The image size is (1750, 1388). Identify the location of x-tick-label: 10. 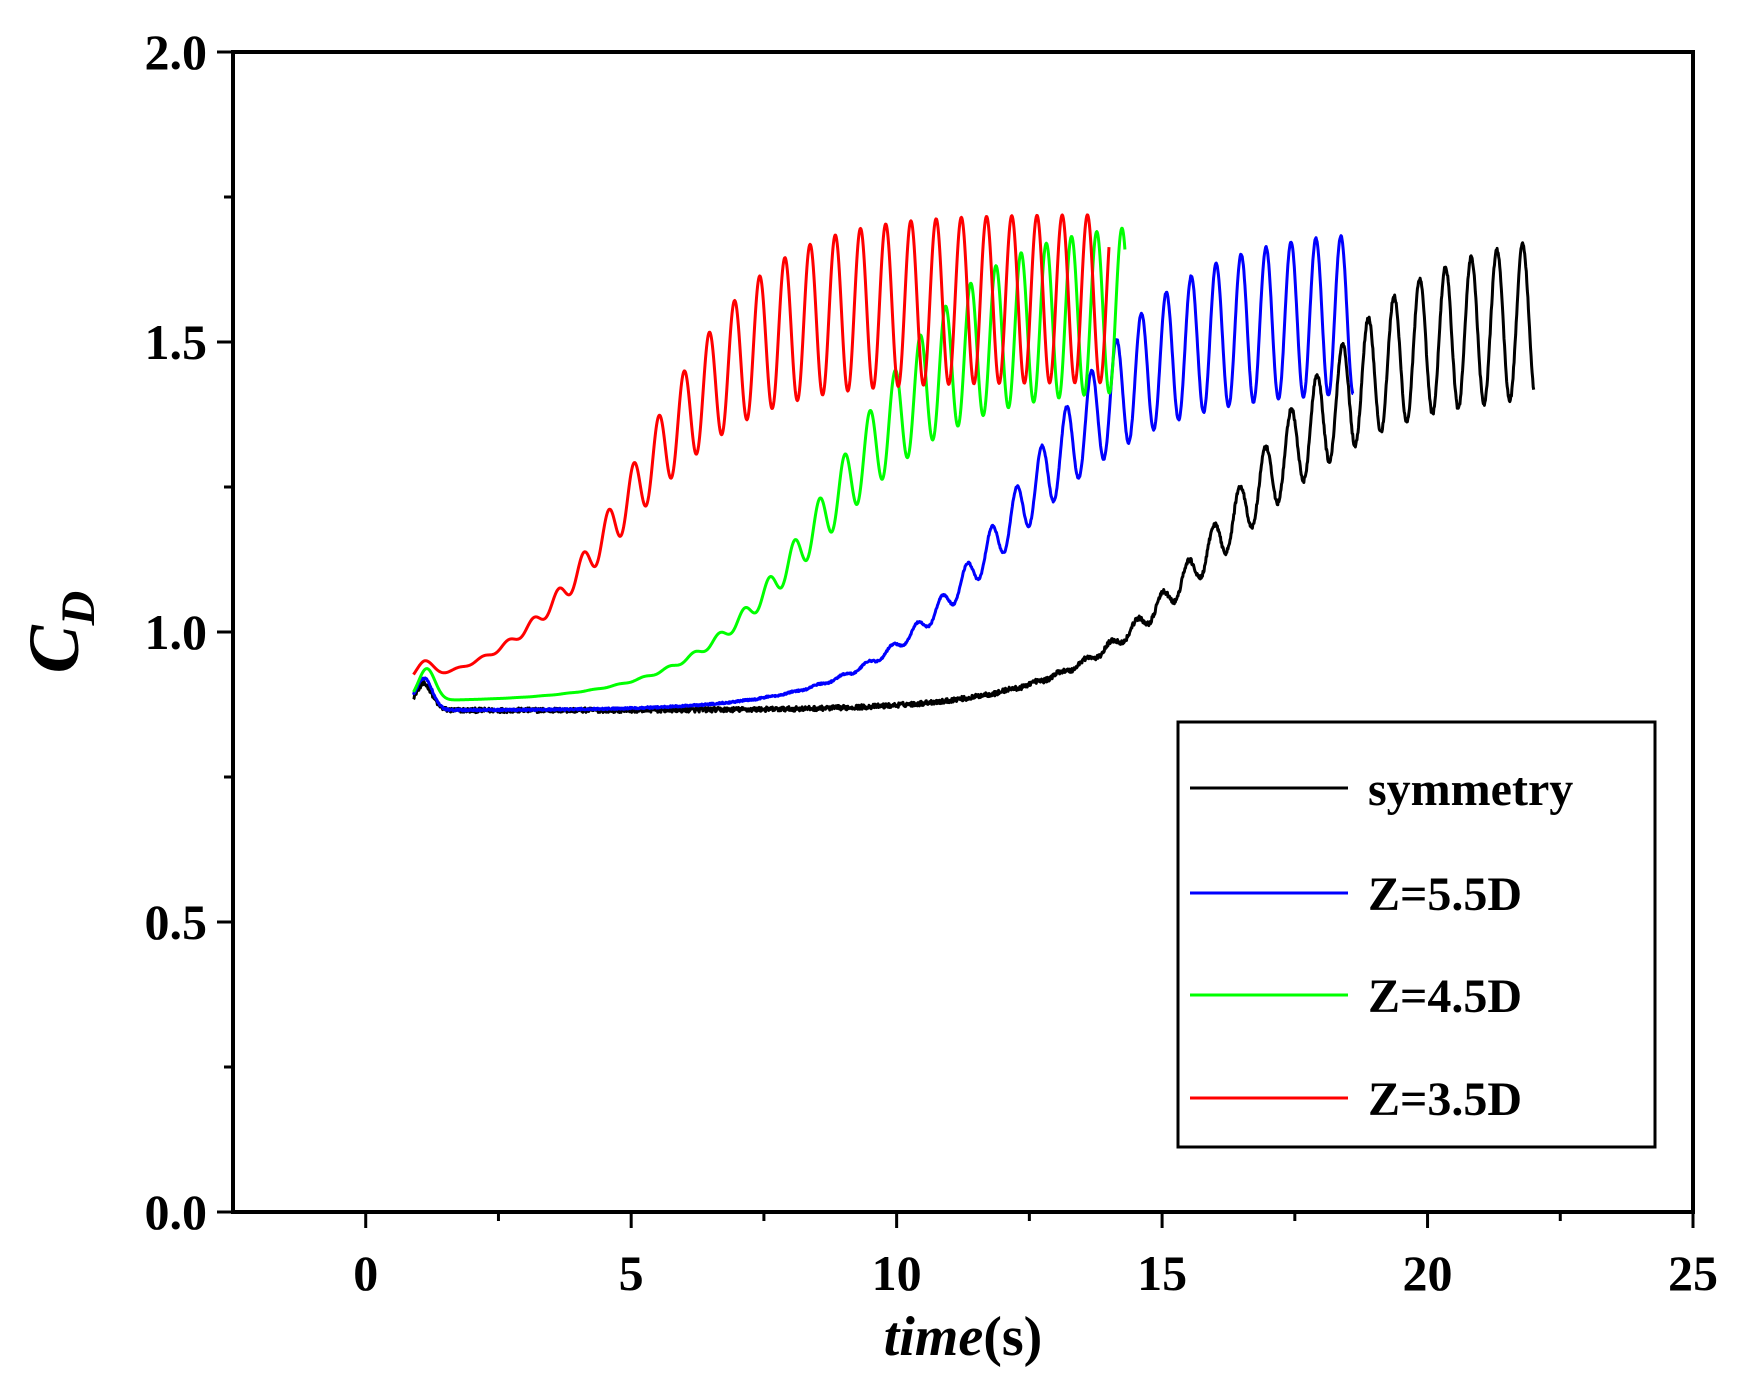
(897, 1273).